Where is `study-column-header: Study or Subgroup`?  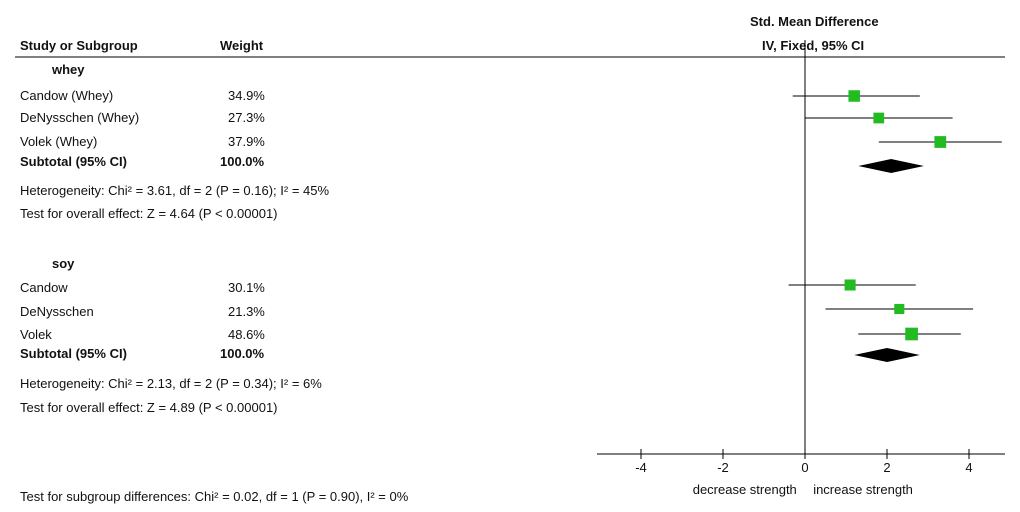 study-column-header: Study or Subgroup is located at coordinates (79, 45).